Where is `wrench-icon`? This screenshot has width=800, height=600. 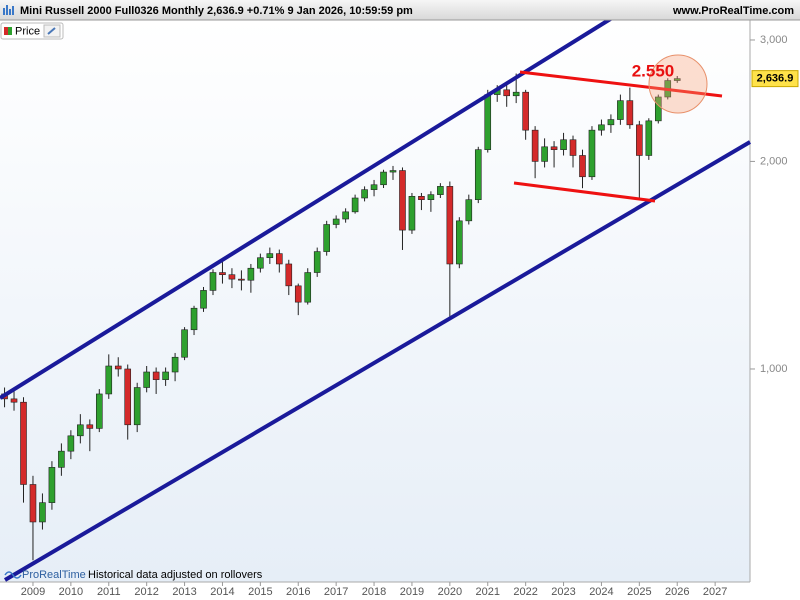 wrench-icon is located at coordinates (51, 31).